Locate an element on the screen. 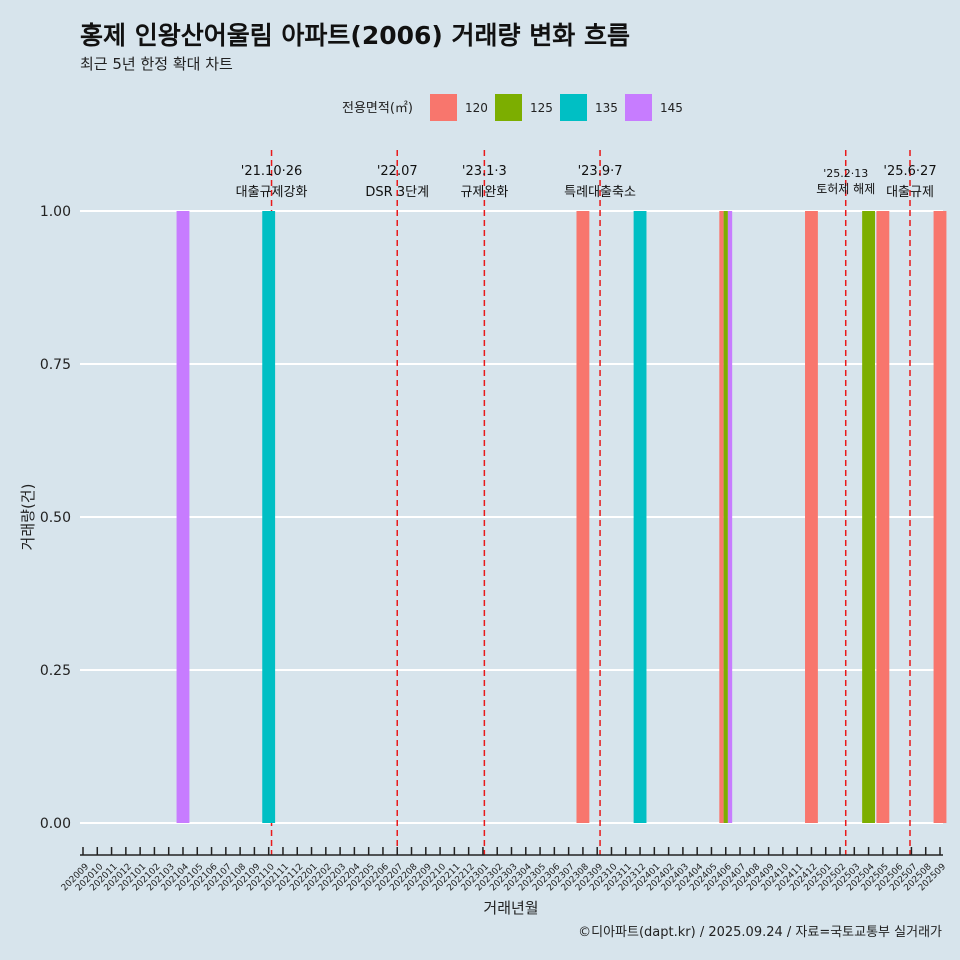 This screenshot has width=960, height=960. y-axis-title: 거래량(건) is located at coordinates (28, 517).